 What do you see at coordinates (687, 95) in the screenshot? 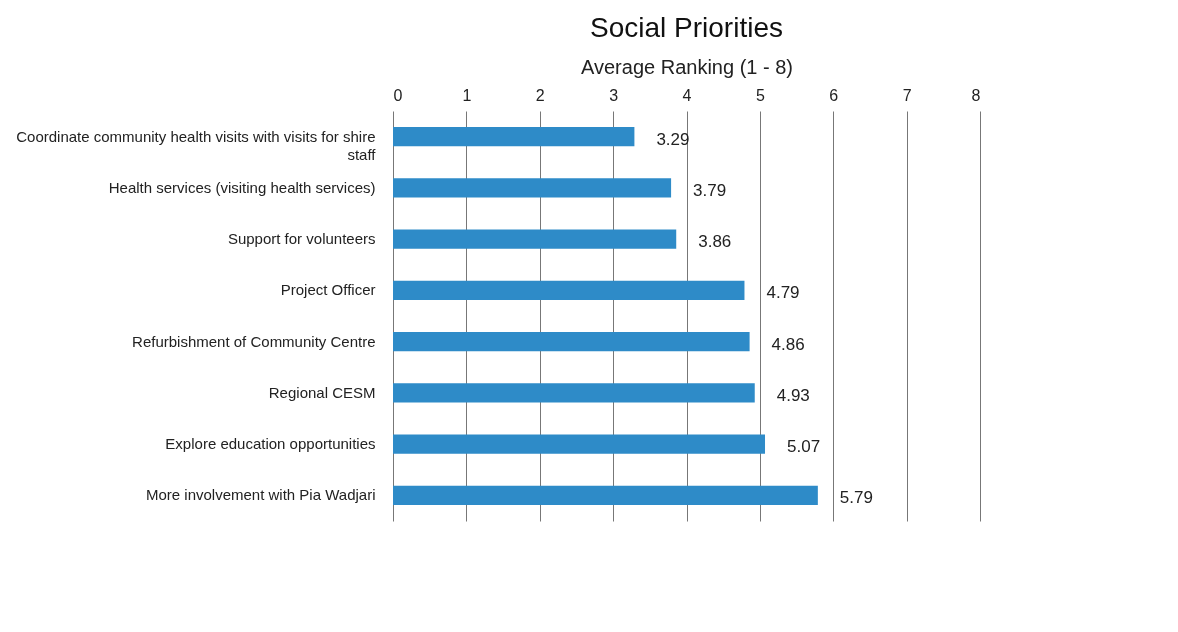
I see `x-tick-label: 4` at bounding box center [687, 95].